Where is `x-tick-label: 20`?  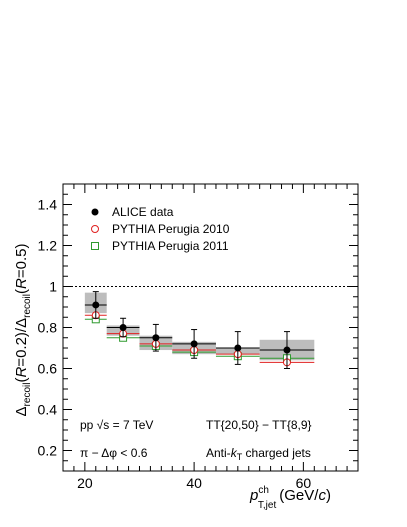
x-tick-label: 20 is located at coordinates (85, 483).